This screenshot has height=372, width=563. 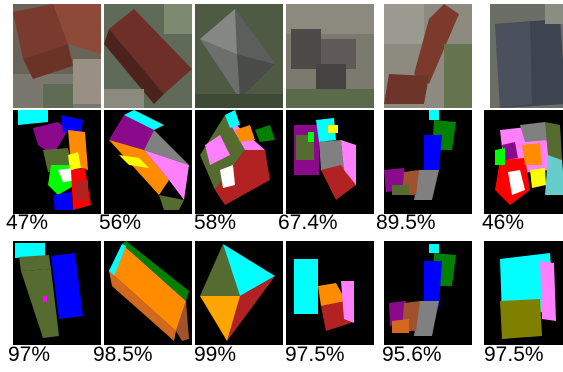 What do you see at coordinates (308, 222) in the screenshot?
I see `accuracy-label-row1-4: 67.4%` at bounding box center [308, 222].